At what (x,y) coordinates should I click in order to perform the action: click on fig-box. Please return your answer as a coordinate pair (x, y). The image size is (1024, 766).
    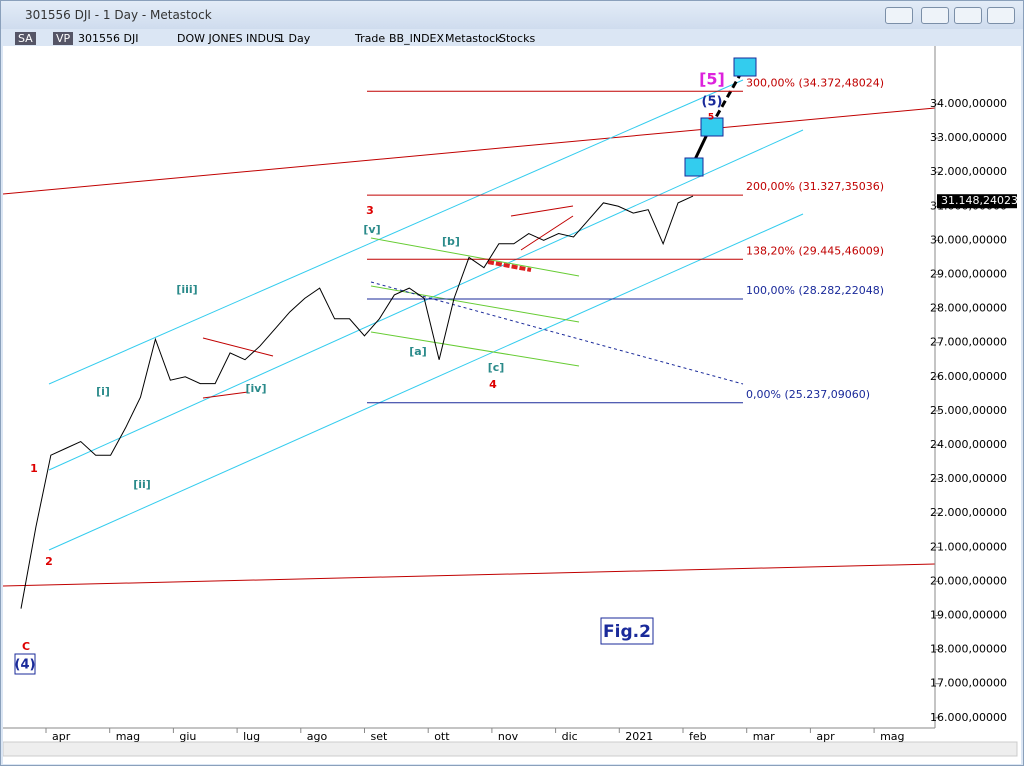
    Looking at the image, I should click on (627, 631).